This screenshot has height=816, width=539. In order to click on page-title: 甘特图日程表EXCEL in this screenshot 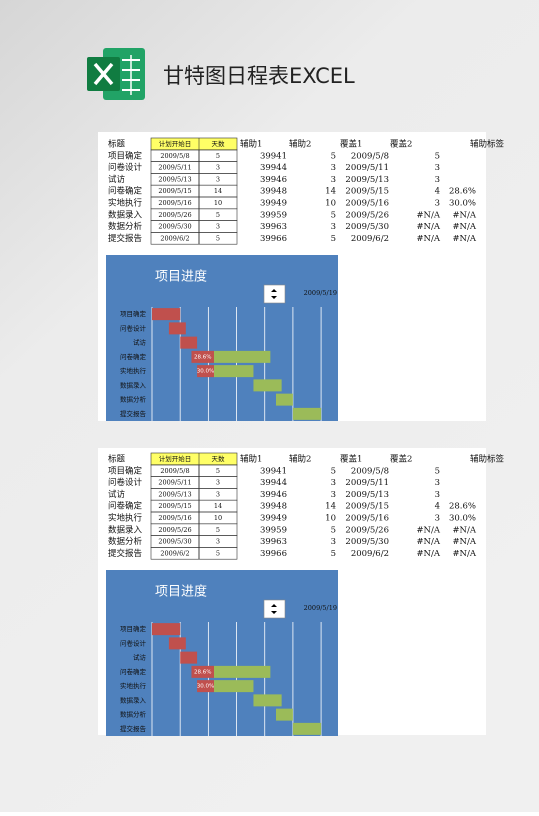, I will do `click(259, 76)`.